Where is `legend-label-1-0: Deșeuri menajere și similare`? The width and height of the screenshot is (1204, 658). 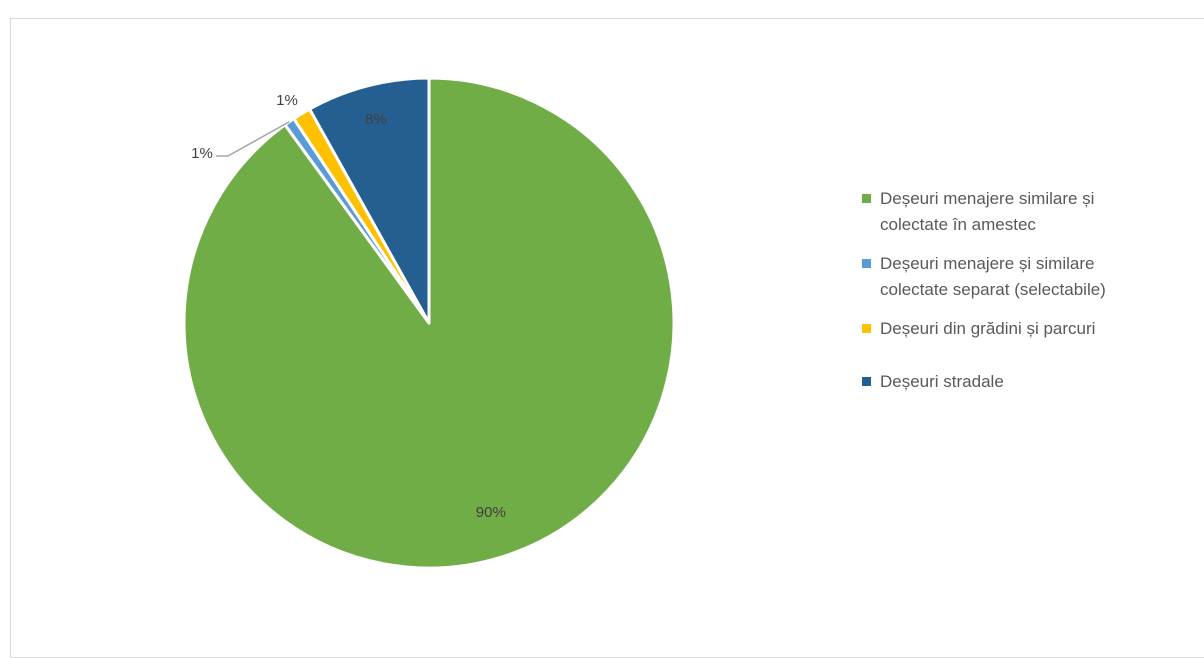
legend-label-1-0: Deșeuri menajere și similare is located at coordinates (987, 263).